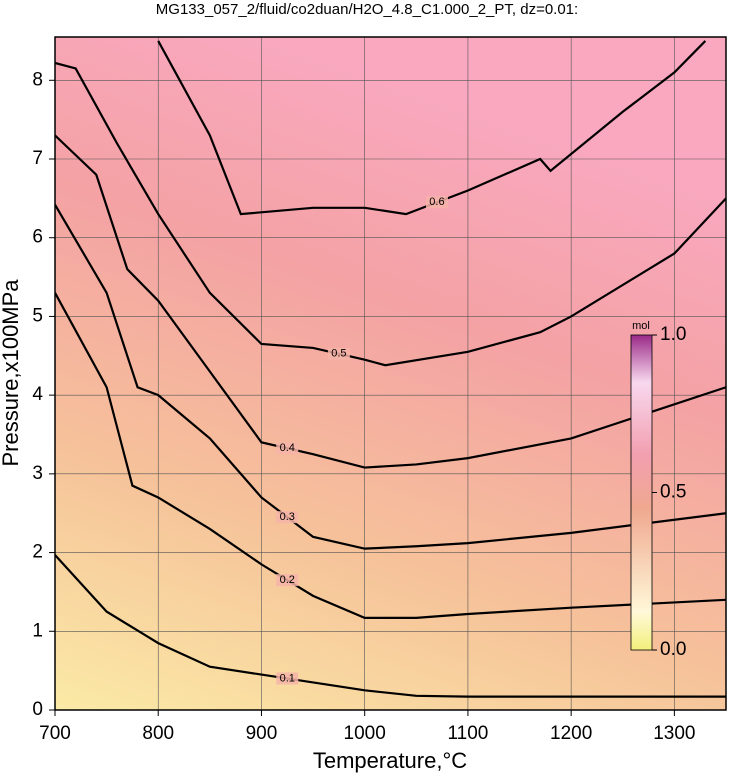 The height and width of the screenshot is (776, 734). What do you see at coordinates (37, 394) in the screenshot?
I see `y-tick-label: 4` at bounding box center [37, 394].